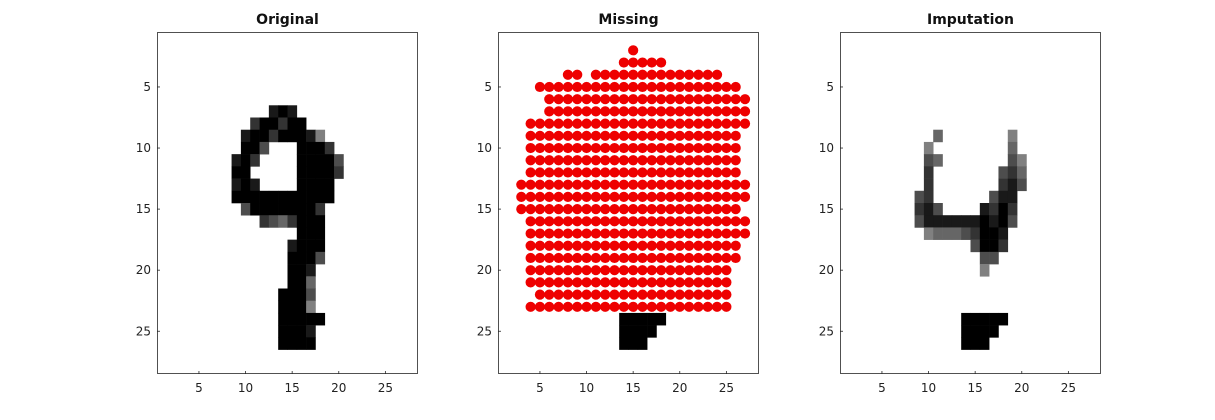 This screenshot has width=1215, height=420. I want to click on y-tick-label: 15, so click(484, 209).